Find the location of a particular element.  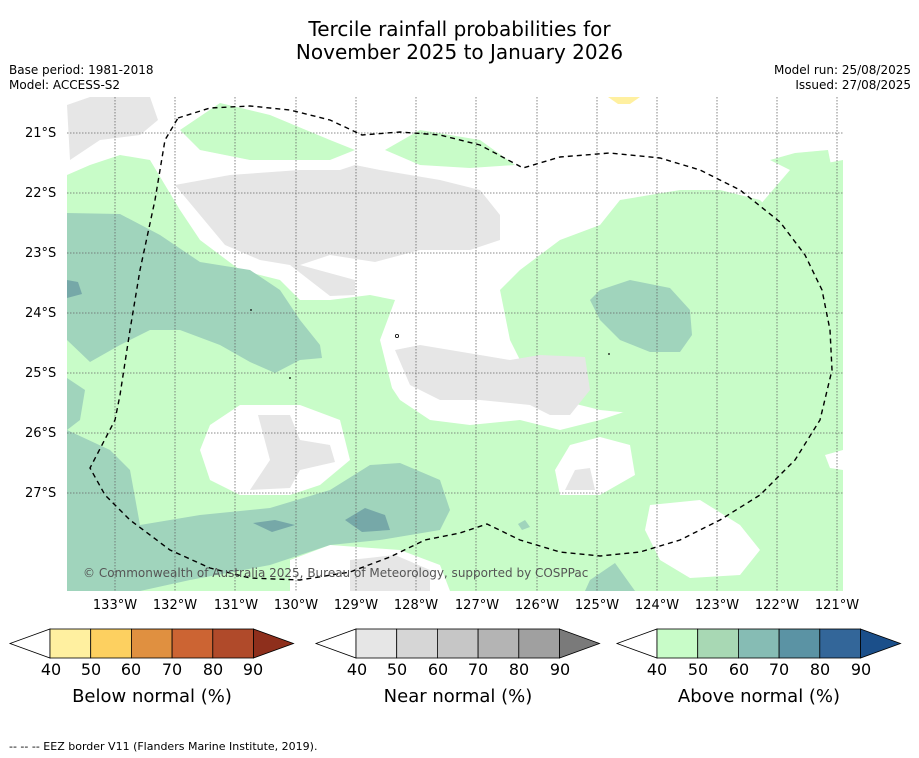

meta-left: Base period: 1981-2018 Model: ACCESS-S2 is located at coordinates (81, 78).